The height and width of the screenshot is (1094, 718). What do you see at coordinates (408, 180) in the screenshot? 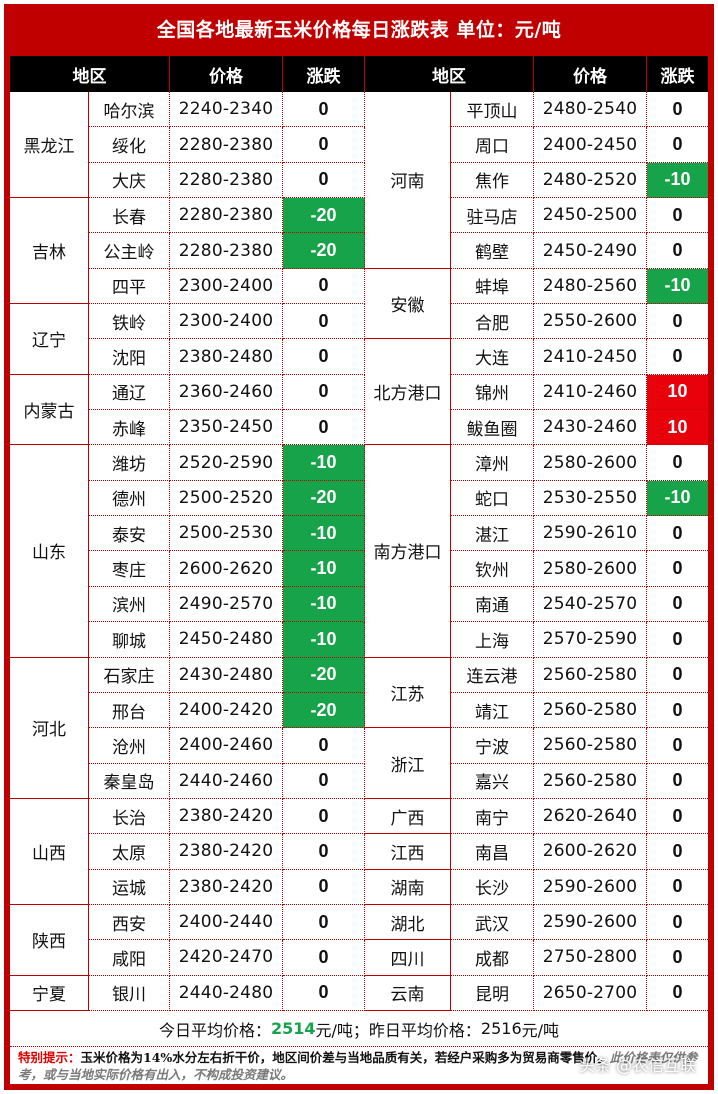
I see `region-cell: 河南` at bounding box center [408, 180].